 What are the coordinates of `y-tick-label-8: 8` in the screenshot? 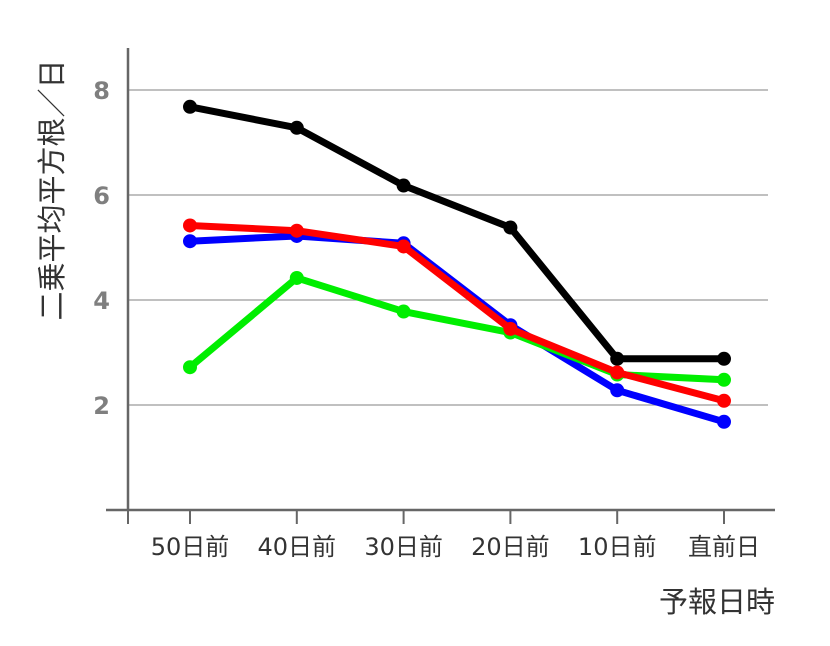 It's located at (101, 91).